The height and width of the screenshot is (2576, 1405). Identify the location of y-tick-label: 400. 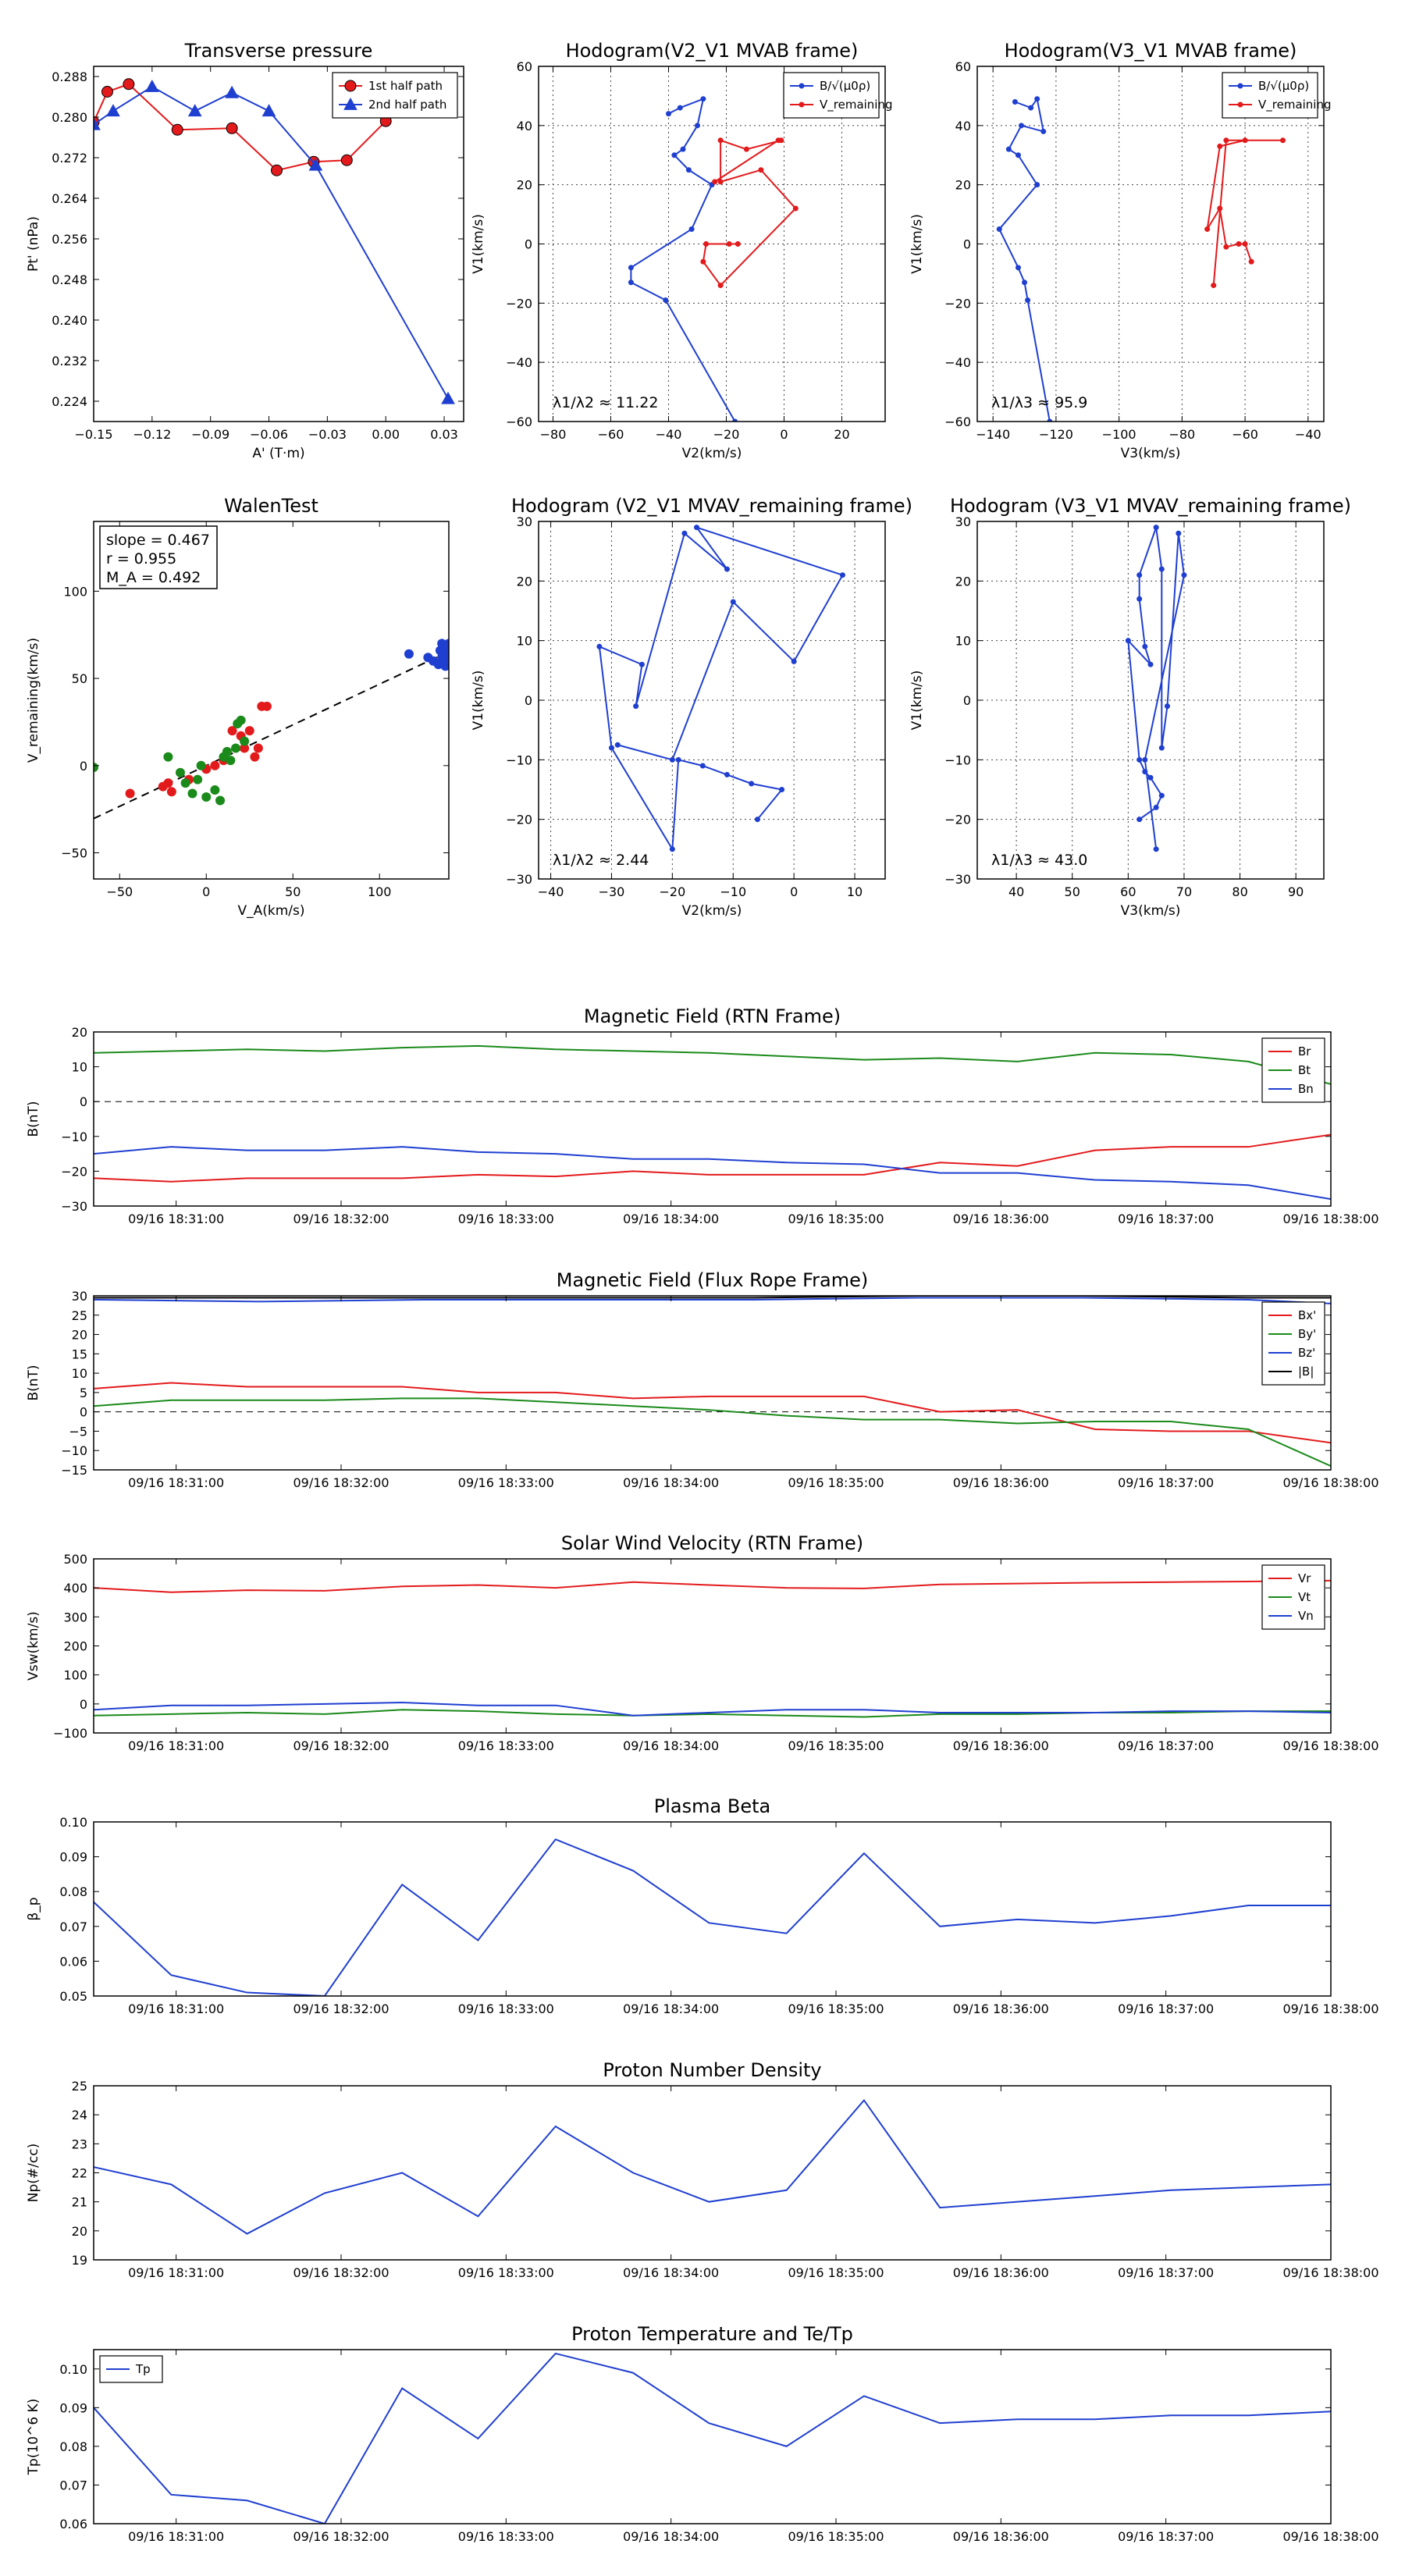
(75, 1588).